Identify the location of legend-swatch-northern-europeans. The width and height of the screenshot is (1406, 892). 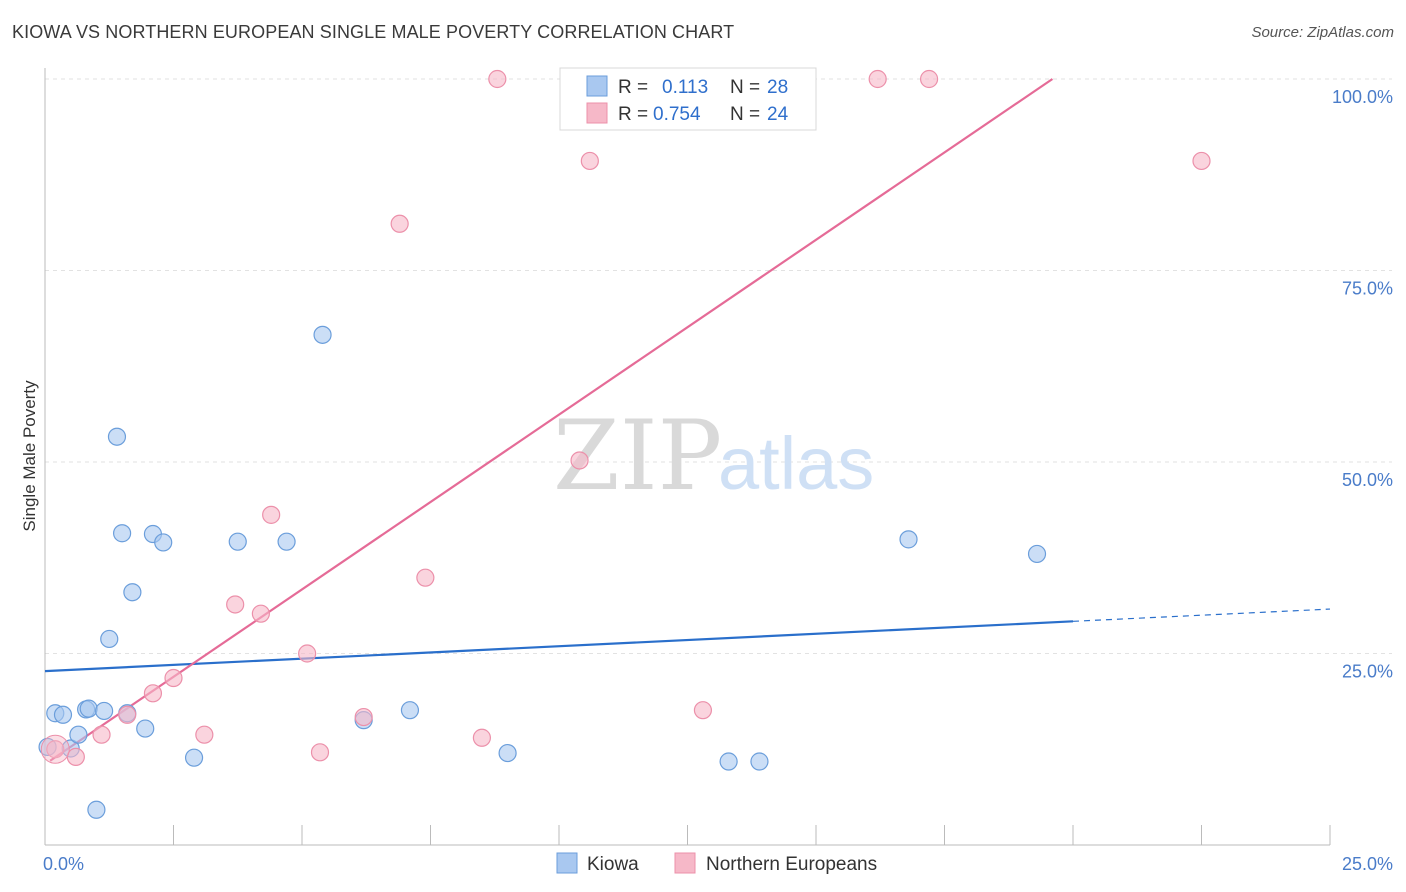
(597, 113).